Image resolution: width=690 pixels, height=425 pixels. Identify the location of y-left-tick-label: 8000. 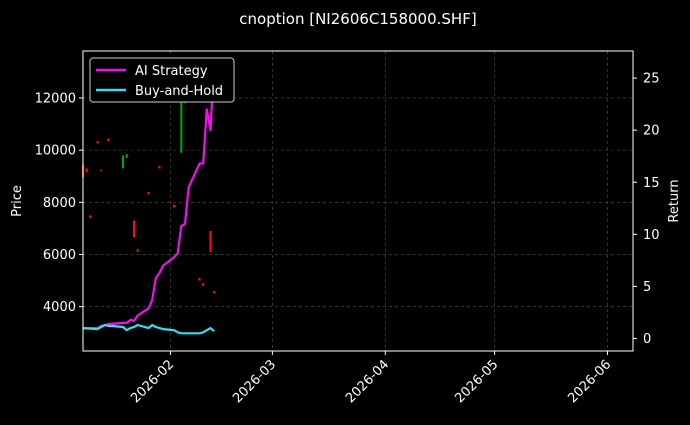
(59, 203).